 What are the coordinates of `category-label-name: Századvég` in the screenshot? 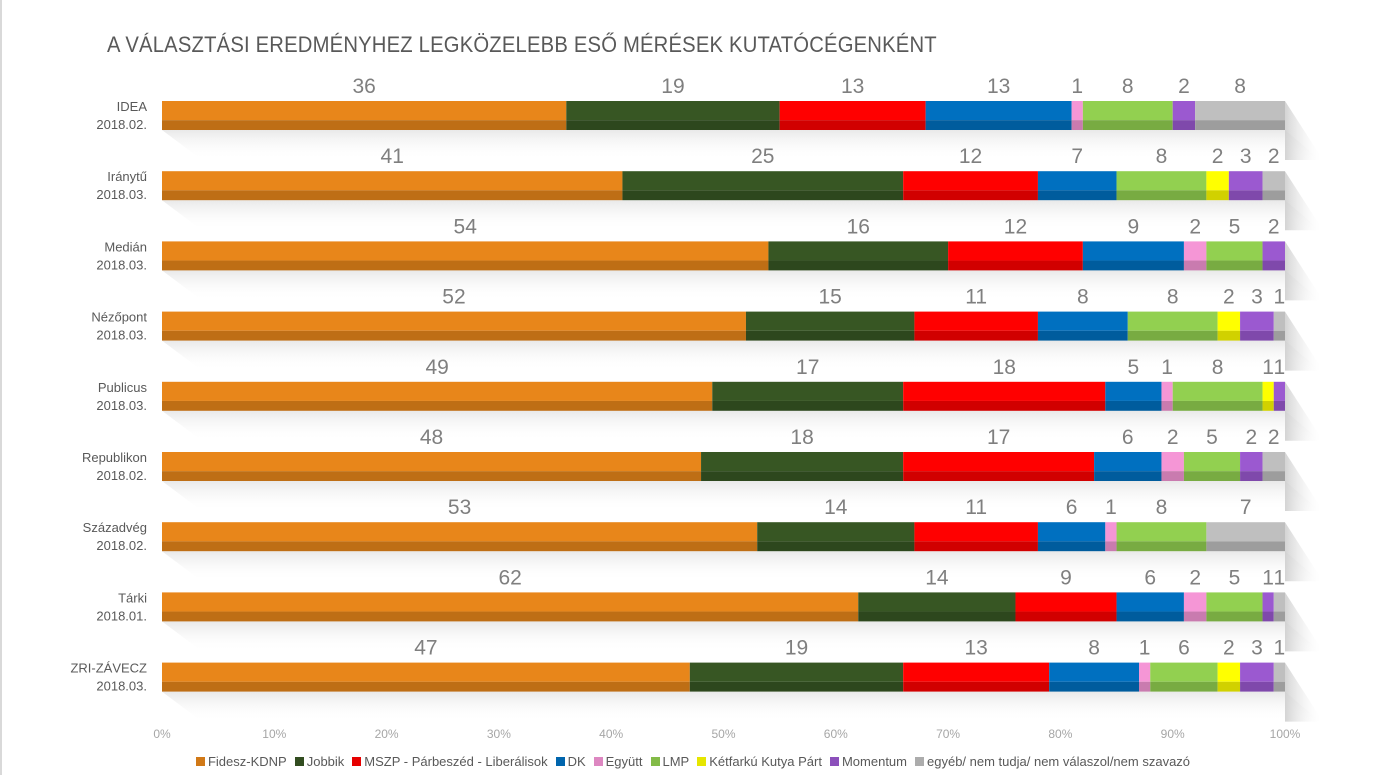 It's located at (115, 527).